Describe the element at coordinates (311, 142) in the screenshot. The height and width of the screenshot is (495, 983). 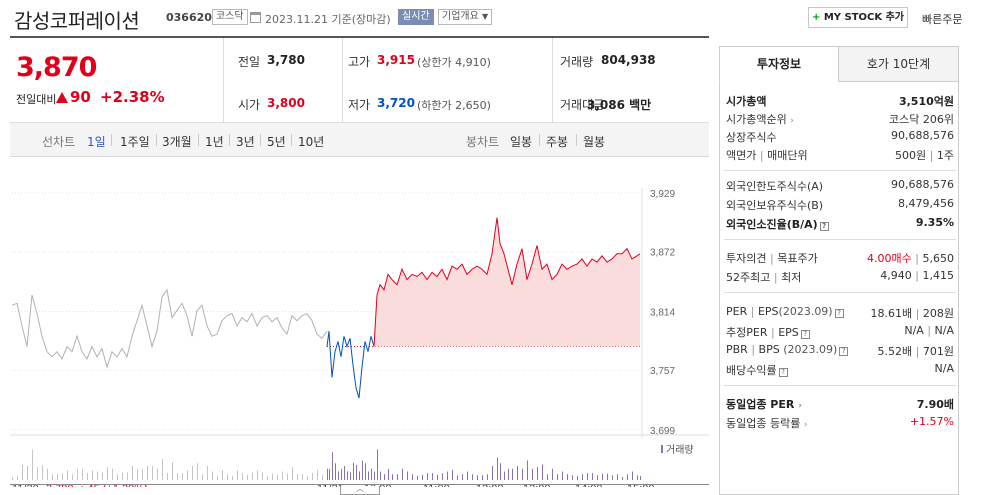
I see `period-10y-tab: 10년` at that location.